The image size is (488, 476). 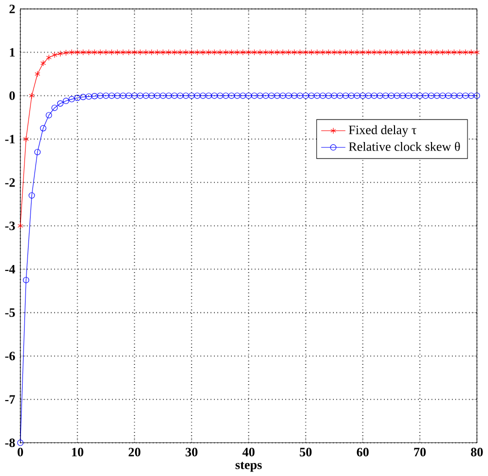 I want to click on x-tick-label: 30, so click(x=192, y=452).